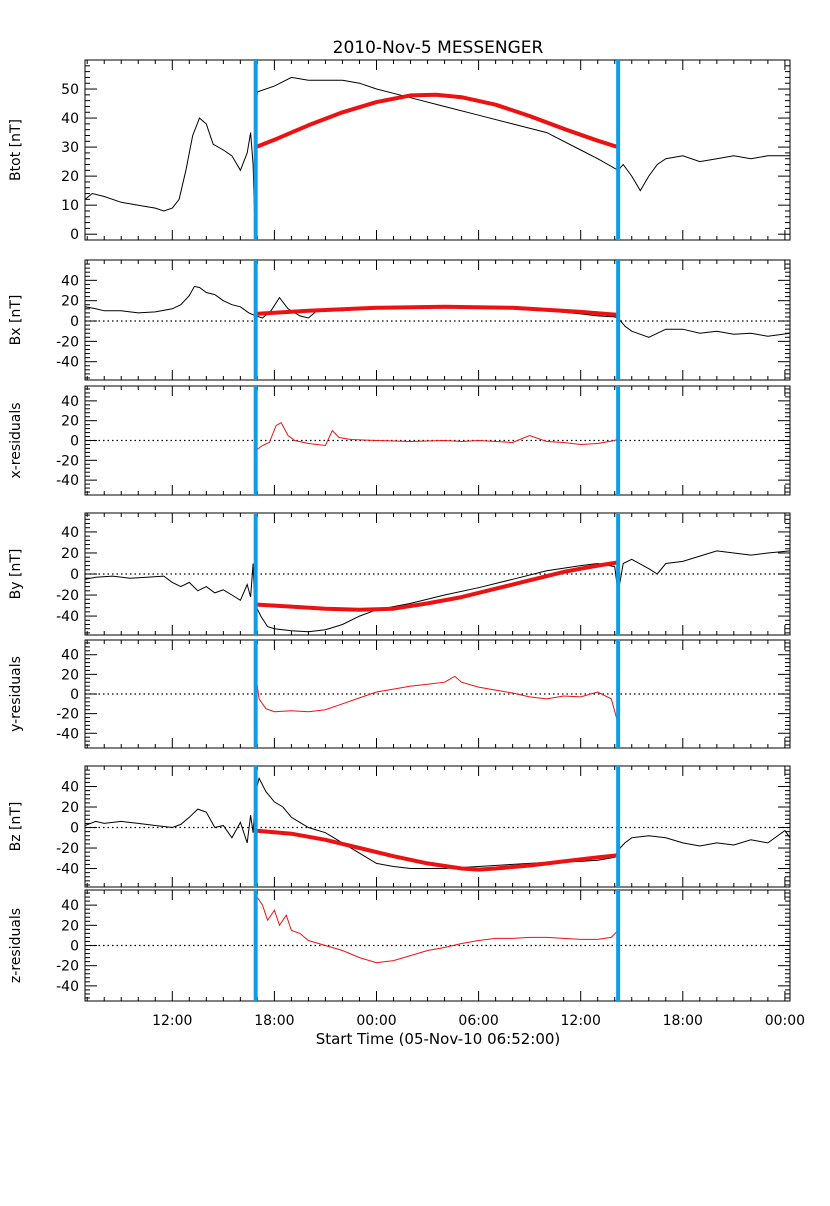 The width and height of the screenshot is (830, 1206). What do you see at coordinates (16, 945) in the screenshot?
I see `y-axis-label: z-residuals` at bounding box center [16, 945].